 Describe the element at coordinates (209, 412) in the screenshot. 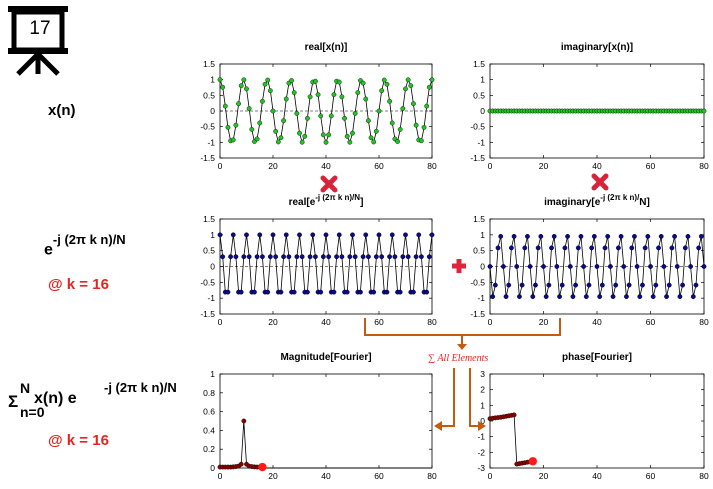

I see `y-tick-label: 0.6` at that location.